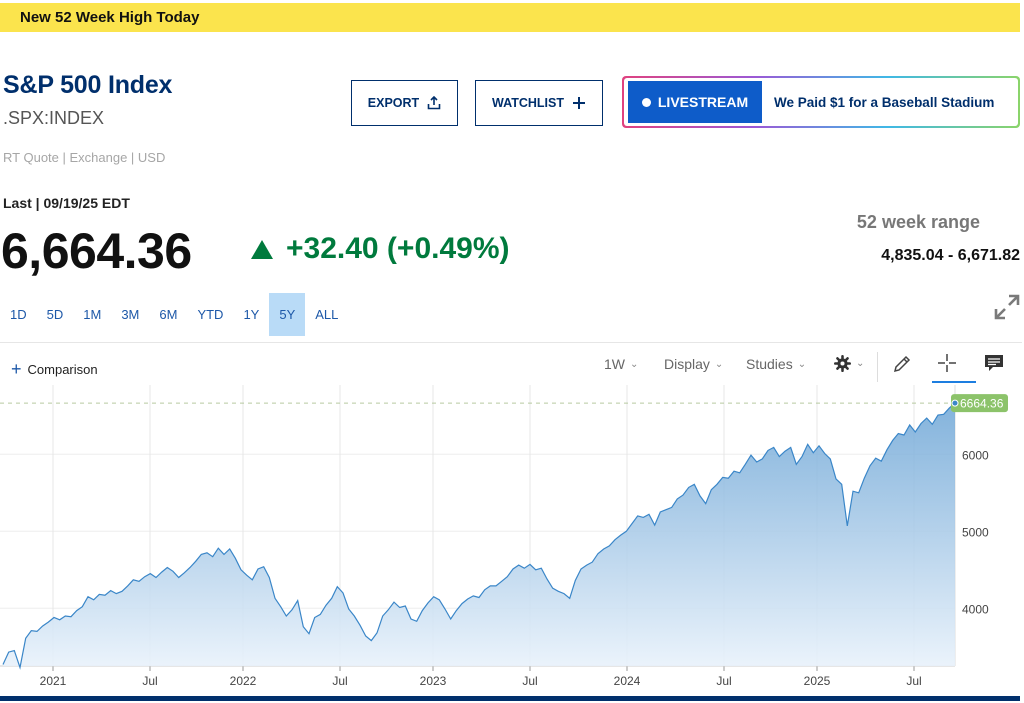  What do you see at coordinates (130, 314) in the screenshot?
I see `period-3m: 3M` at bounding box center [130, 314].